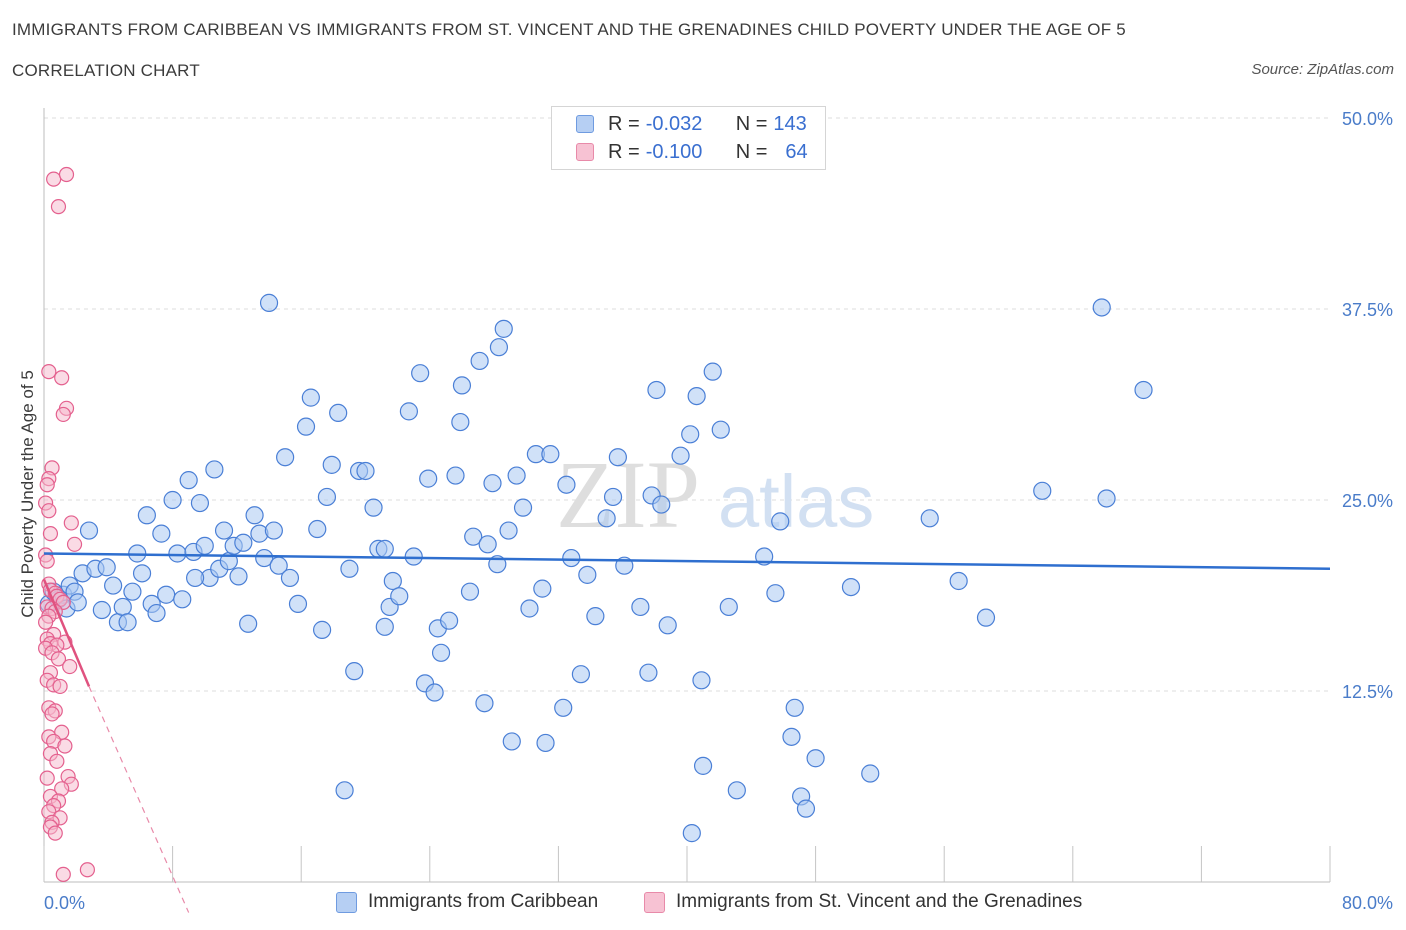 The image size is (1406, 930). I want to click on series-stvincent-points, so click(67, 524).